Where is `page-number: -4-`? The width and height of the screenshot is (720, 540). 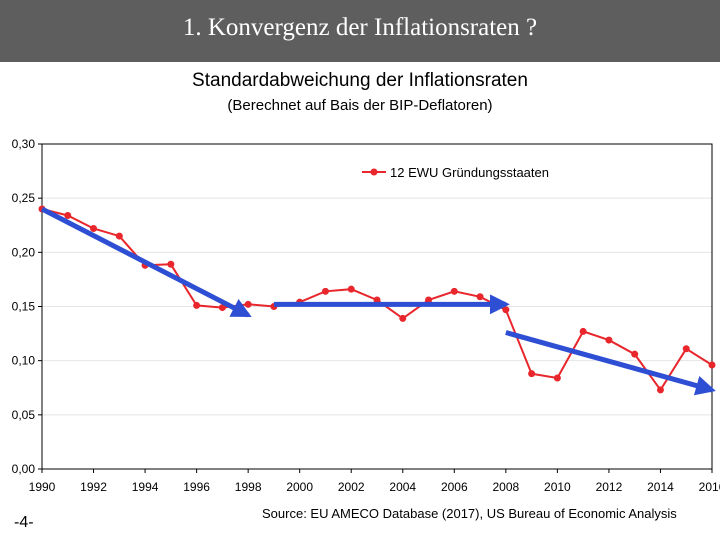 page-number: -4- is located at coordinates (24, 522).